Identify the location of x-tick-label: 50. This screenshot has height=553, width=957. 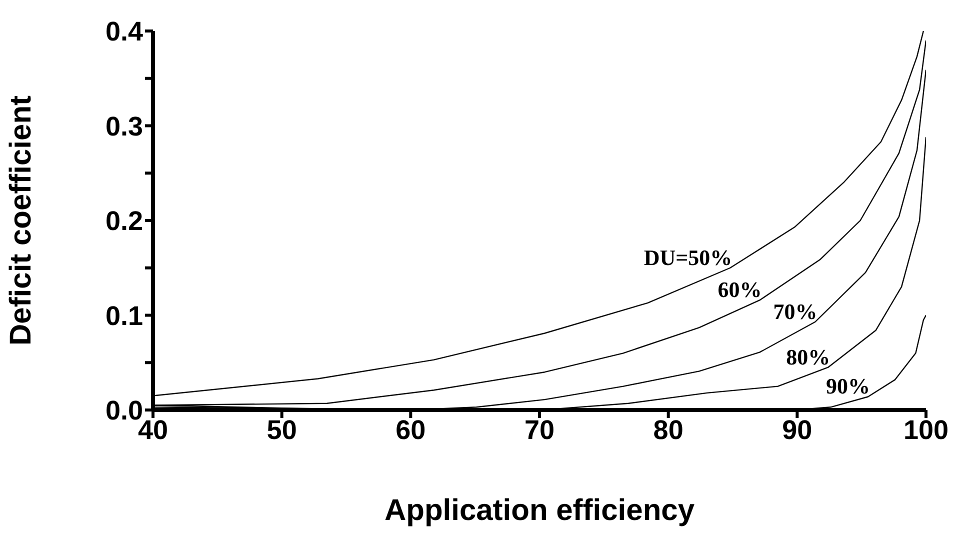
(281, 430).